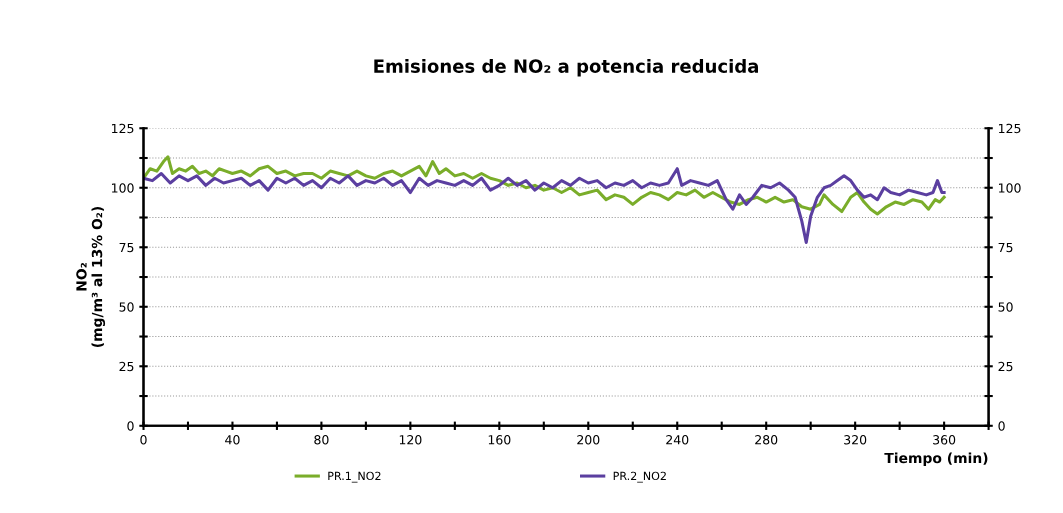  Describe the element at coordinates (588, 440) in the screenshot. I see `x-tick-label: 200` at that location.